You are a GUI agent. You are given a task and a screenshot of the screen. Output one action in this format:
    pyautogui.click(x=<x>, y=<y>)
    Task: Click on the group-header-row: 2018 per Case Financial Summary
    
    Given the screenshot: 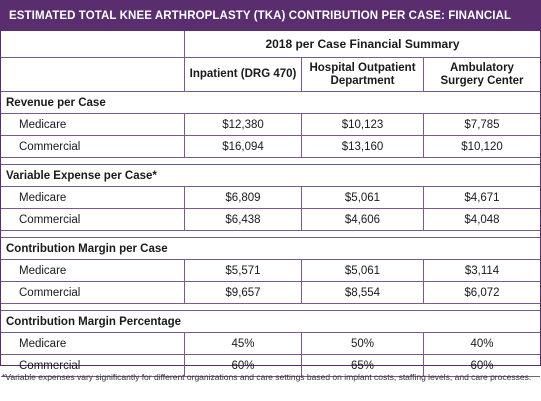 What is the action you would take?
    pyautogui.click(x=270, y=44)
    